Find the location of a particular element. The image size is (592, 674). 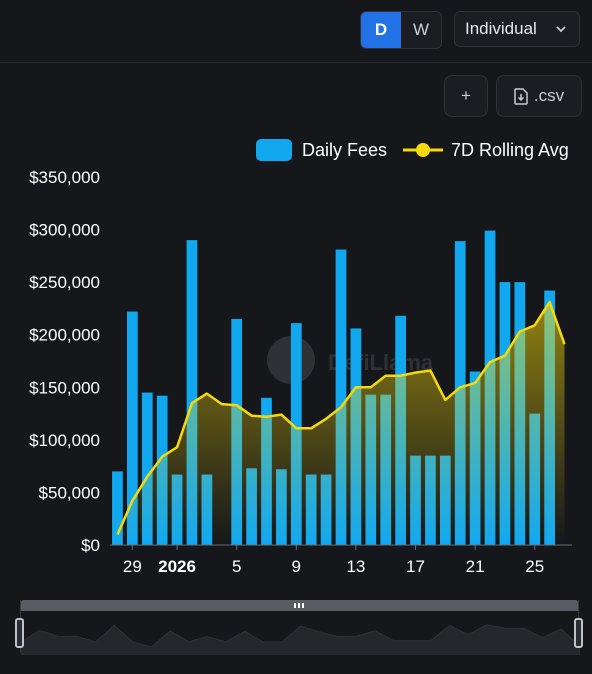

plus-icon: + is located at coordinates (466, 95).